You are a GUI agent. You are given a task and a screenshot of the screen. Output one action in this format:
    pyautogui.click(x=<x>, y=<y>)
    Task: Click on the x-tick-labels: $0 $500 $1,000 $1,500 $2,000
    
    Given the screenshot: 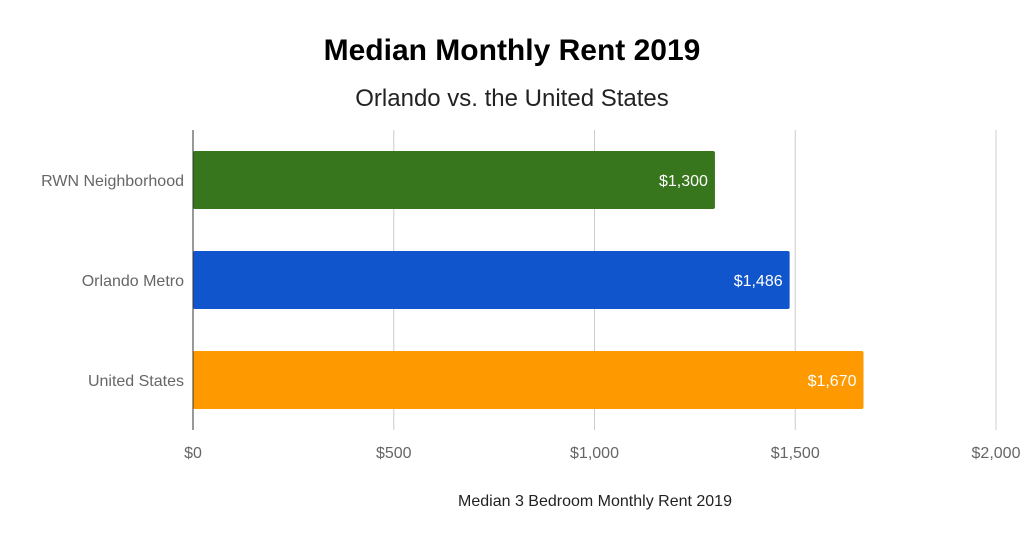 What is the action you would take?
    pyautogui.click(x=602, y=453)
    